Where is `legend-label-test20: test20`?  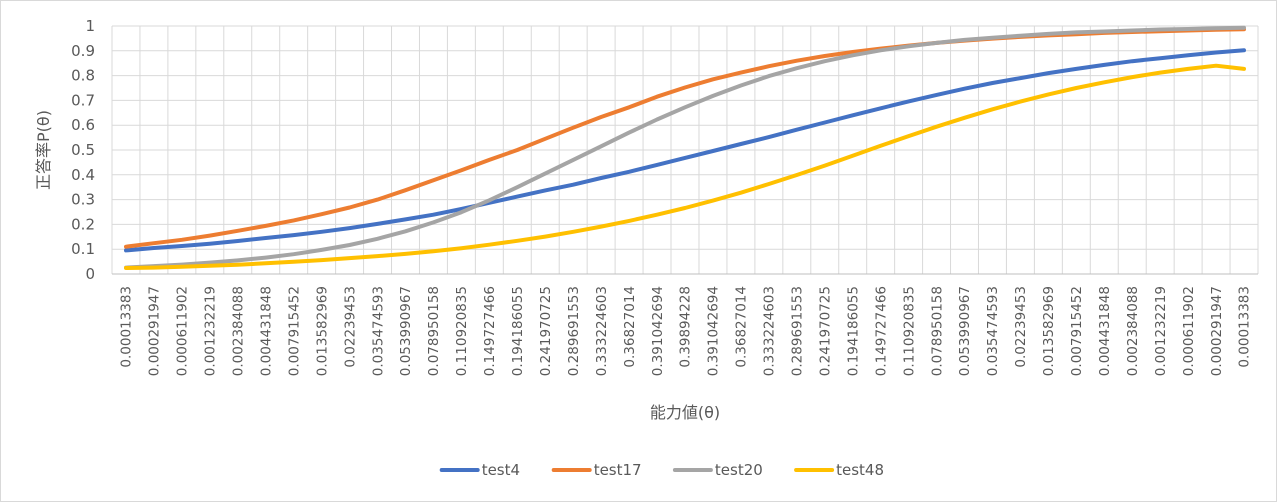
legend-label-test20: test20 is located at coordinates (739, 470).